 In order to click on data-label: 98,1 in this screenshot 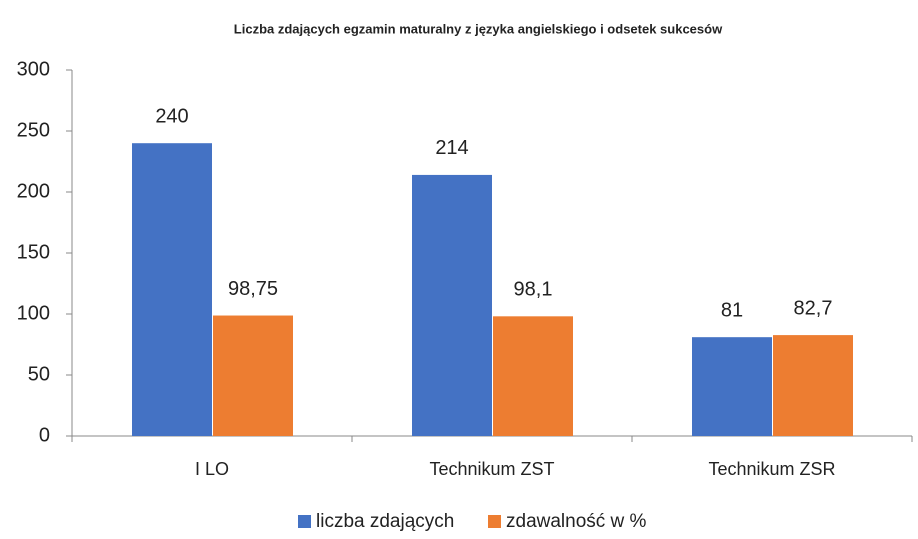, I will do `click(533, 290)`.